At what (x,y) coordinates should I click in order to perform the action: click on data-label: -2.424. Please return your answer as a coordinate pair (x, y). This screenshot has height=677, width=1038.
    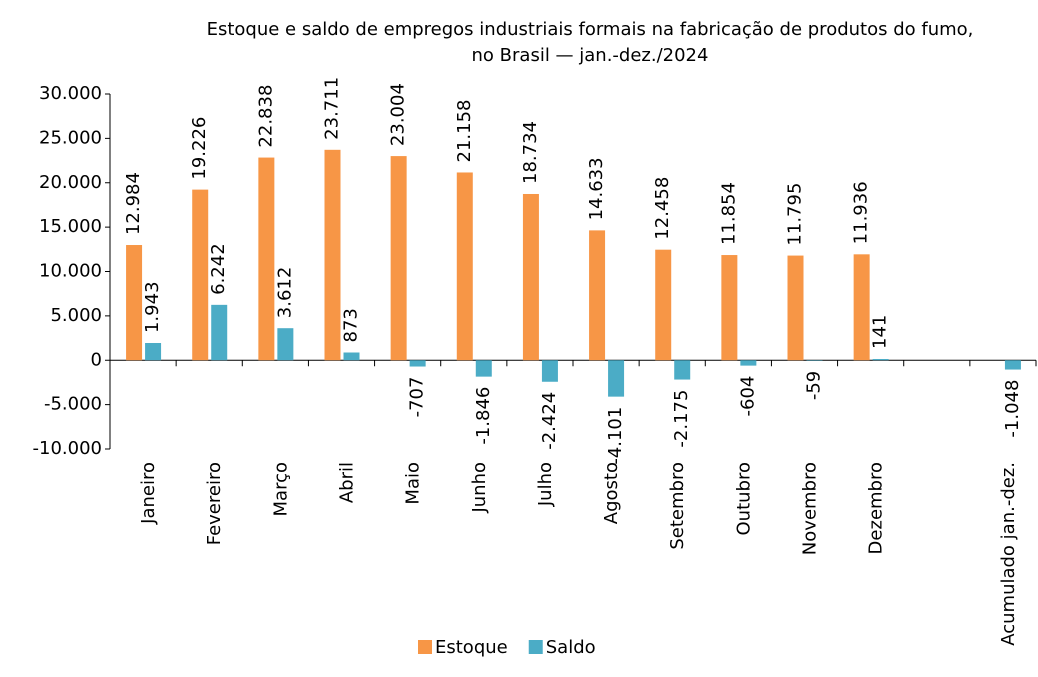
    Looking at the image, I should click on (549, 421).